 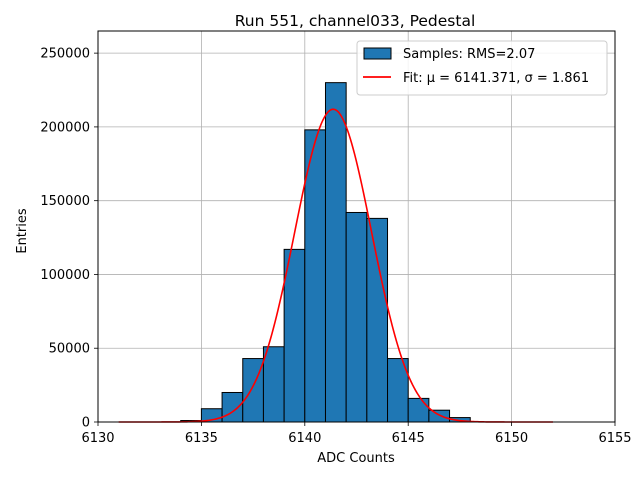 What do you see at coordinates (469, 54) in the screenshot?
I see `legend-label-samples: Samples: RMS=2.07` at bounding box center [469, 54].